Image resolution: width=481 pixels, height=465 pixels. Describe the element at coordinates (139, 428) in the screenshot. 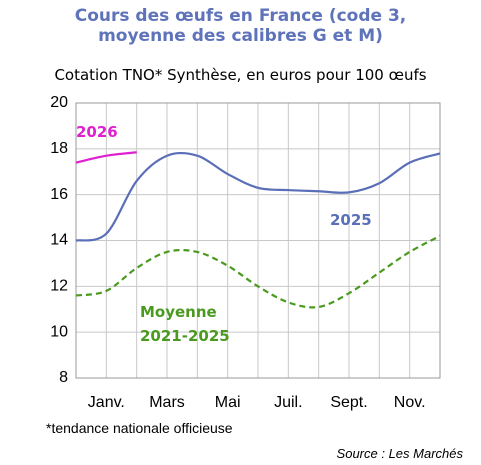

I see `footnote: *tendance nationale officieuse` at that location.